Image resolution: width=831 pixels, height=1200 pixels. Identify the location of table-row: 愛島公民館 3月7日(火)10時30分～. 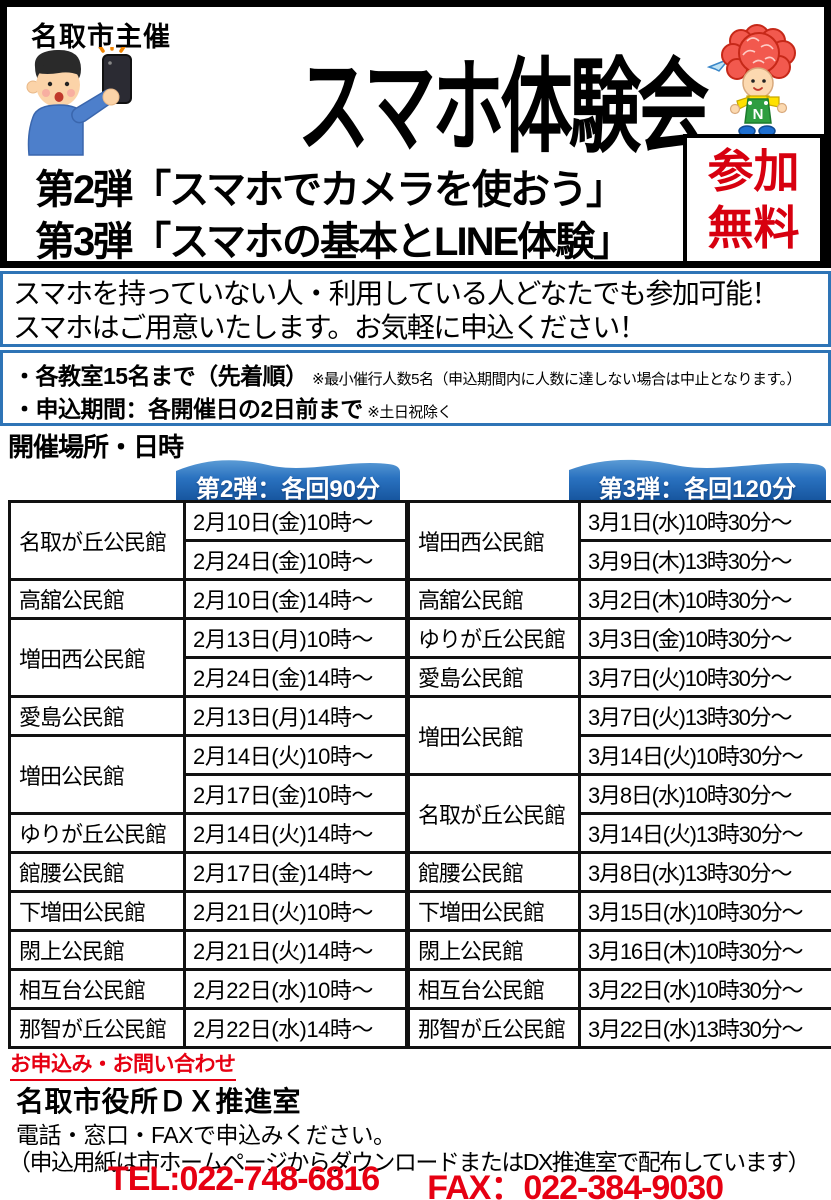
(619, 677).